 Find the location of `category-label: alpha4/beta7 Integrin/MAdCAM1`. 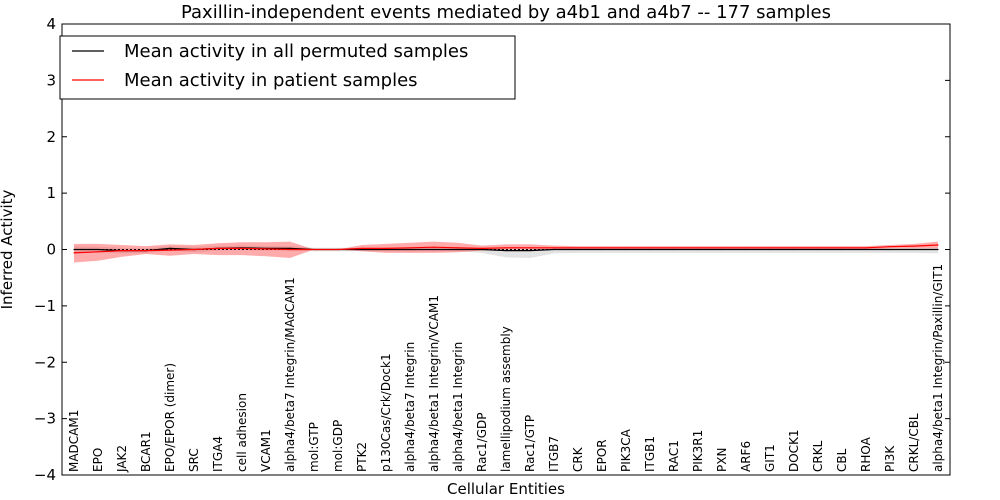

category-label: alpha4/beta7 Integrin/MAdCAM1 is located at coordinates (290, 374).